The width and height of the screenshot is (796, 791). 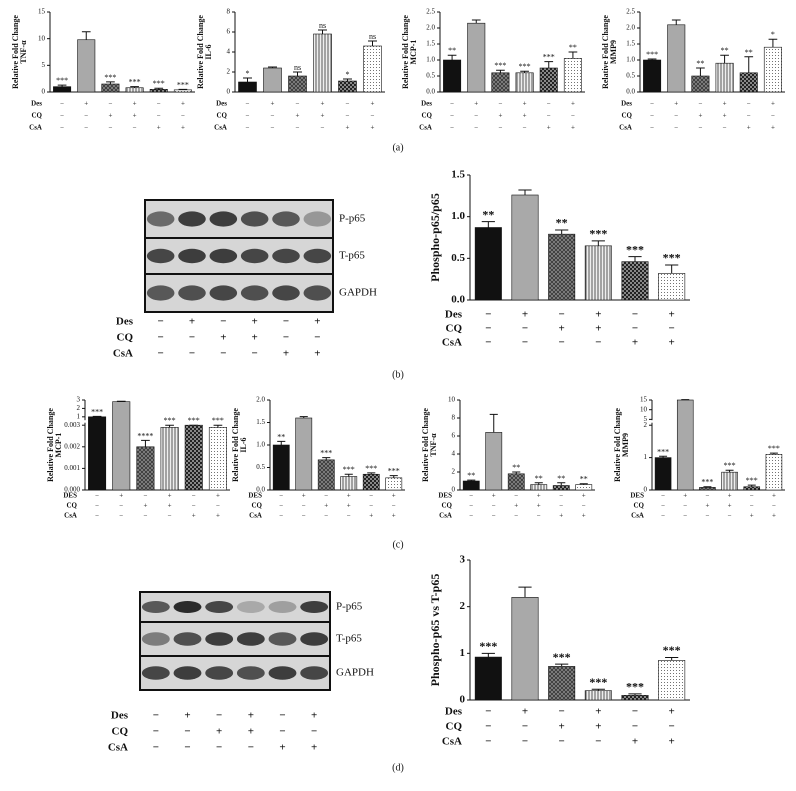 I want to click on y-tick-label: 15, so click(x=644, y=400).